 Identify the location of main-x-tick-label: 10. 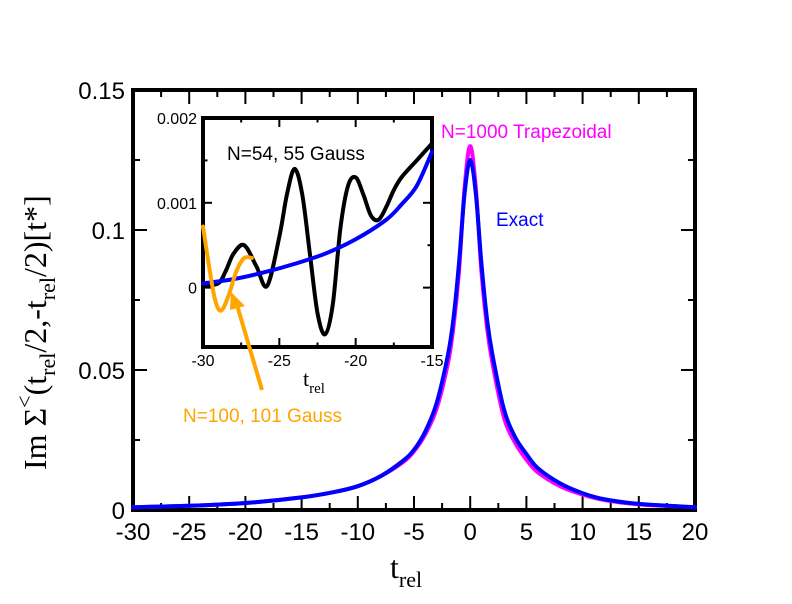
(582, 532).